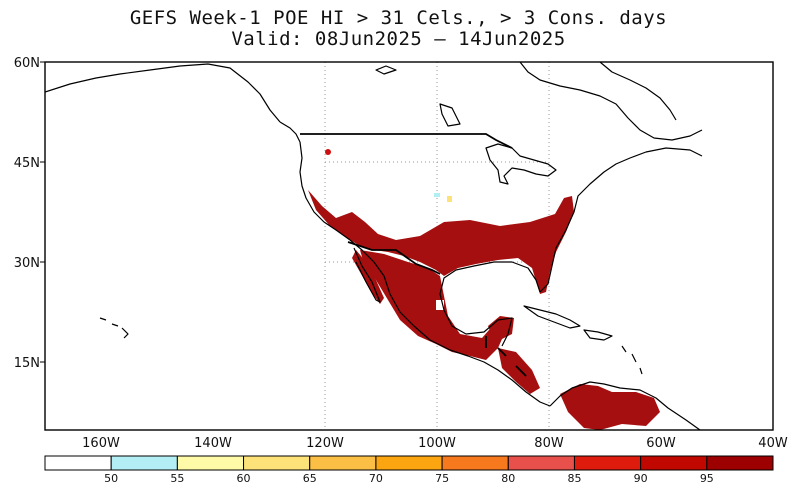 This screenshot has height=493, width=797. What do you see at coordinates (406, 141) in the screenshot?
I see `border-us-canada` at bounding box center [406, 141].